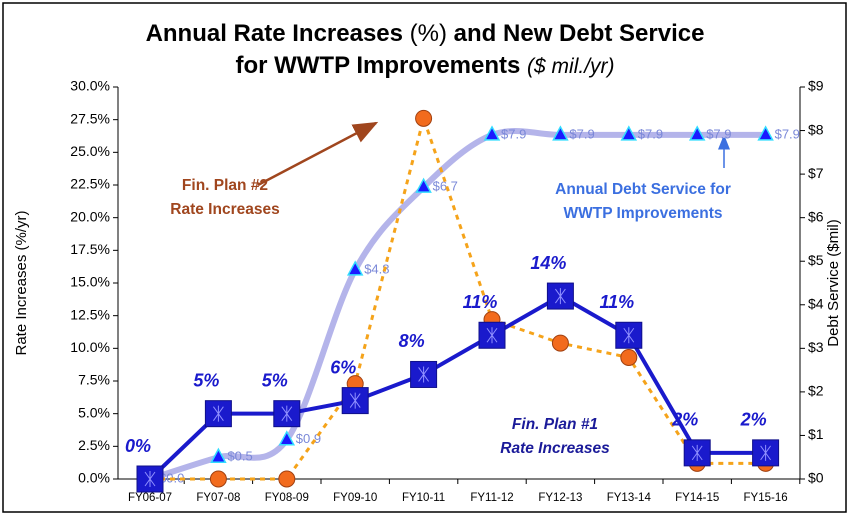  Describe the element at coordinates (355, 498) in the screenshot. I see `x-tick-label: FY09-10` at that location.